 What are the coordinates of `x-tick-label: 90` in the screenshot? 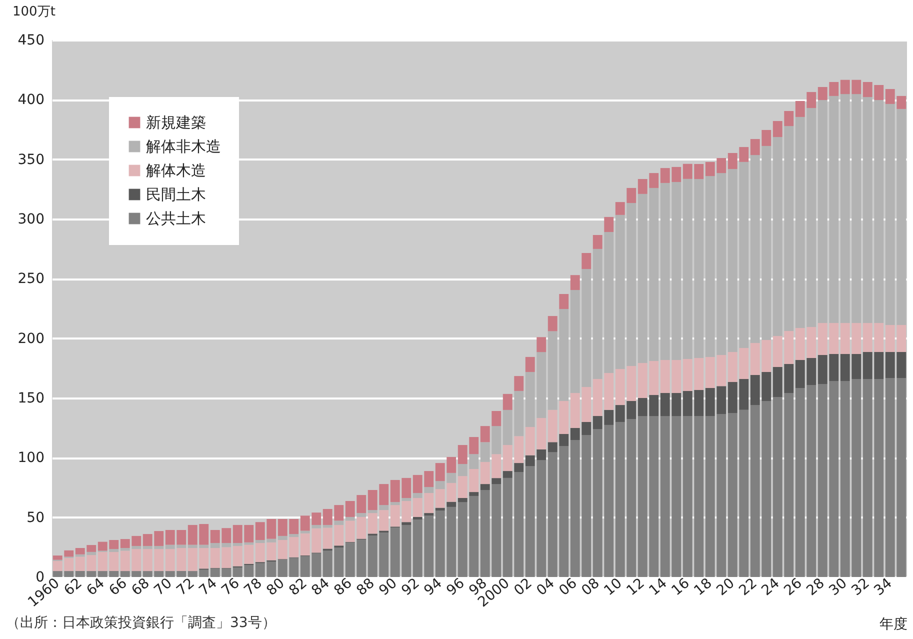 It's located at (388, 587).